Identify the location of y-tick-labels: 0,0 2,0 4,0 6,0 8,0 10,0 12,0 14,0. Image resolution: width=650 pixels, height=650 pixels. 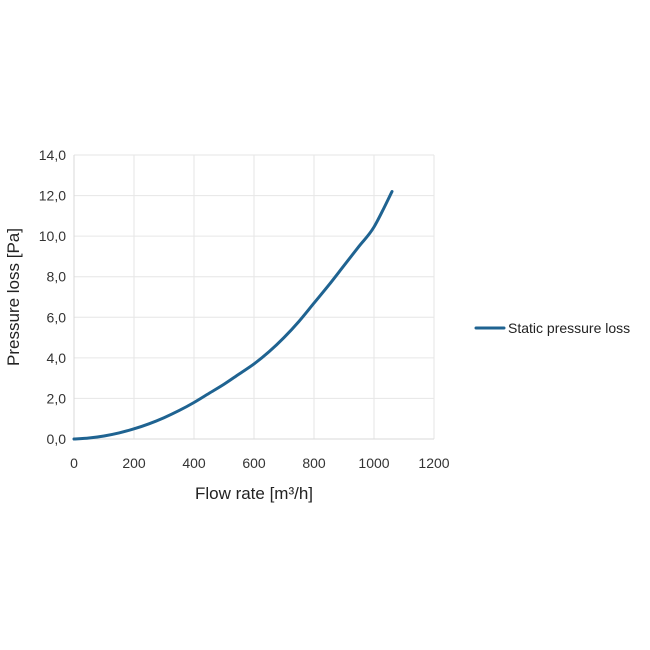
(52, 297).